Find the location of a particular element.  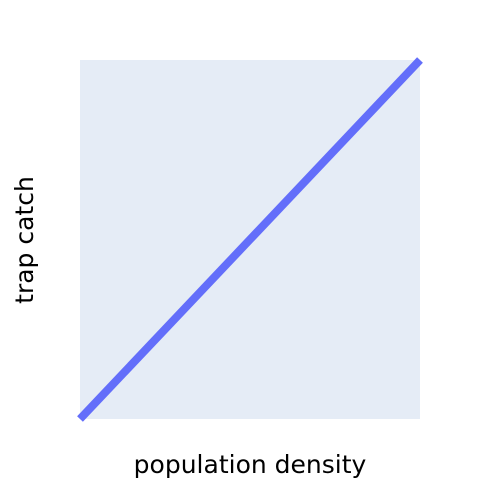

y-axis-label: trap catch is located at coordinates (24, 240).